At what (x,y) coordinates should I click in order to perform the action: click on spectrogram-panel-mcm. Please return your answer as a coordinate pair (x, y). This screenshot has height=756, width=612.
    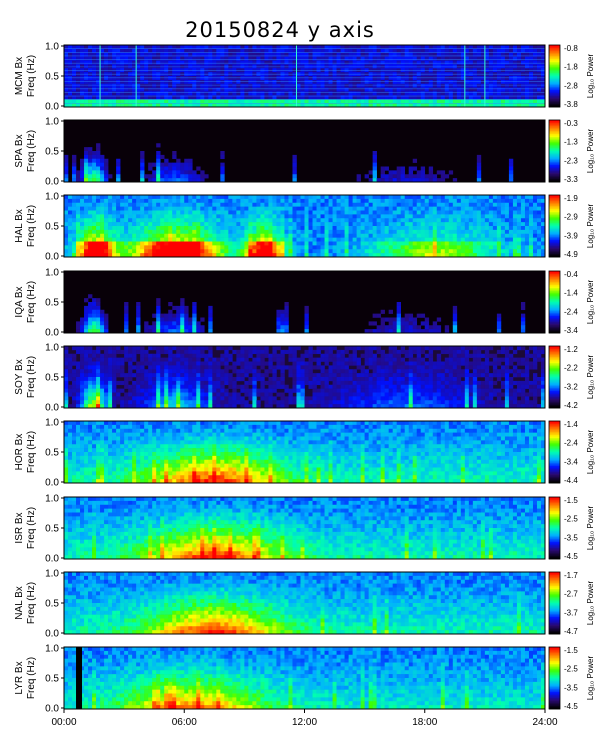
    Looking at the image, I should click on (304, 76).